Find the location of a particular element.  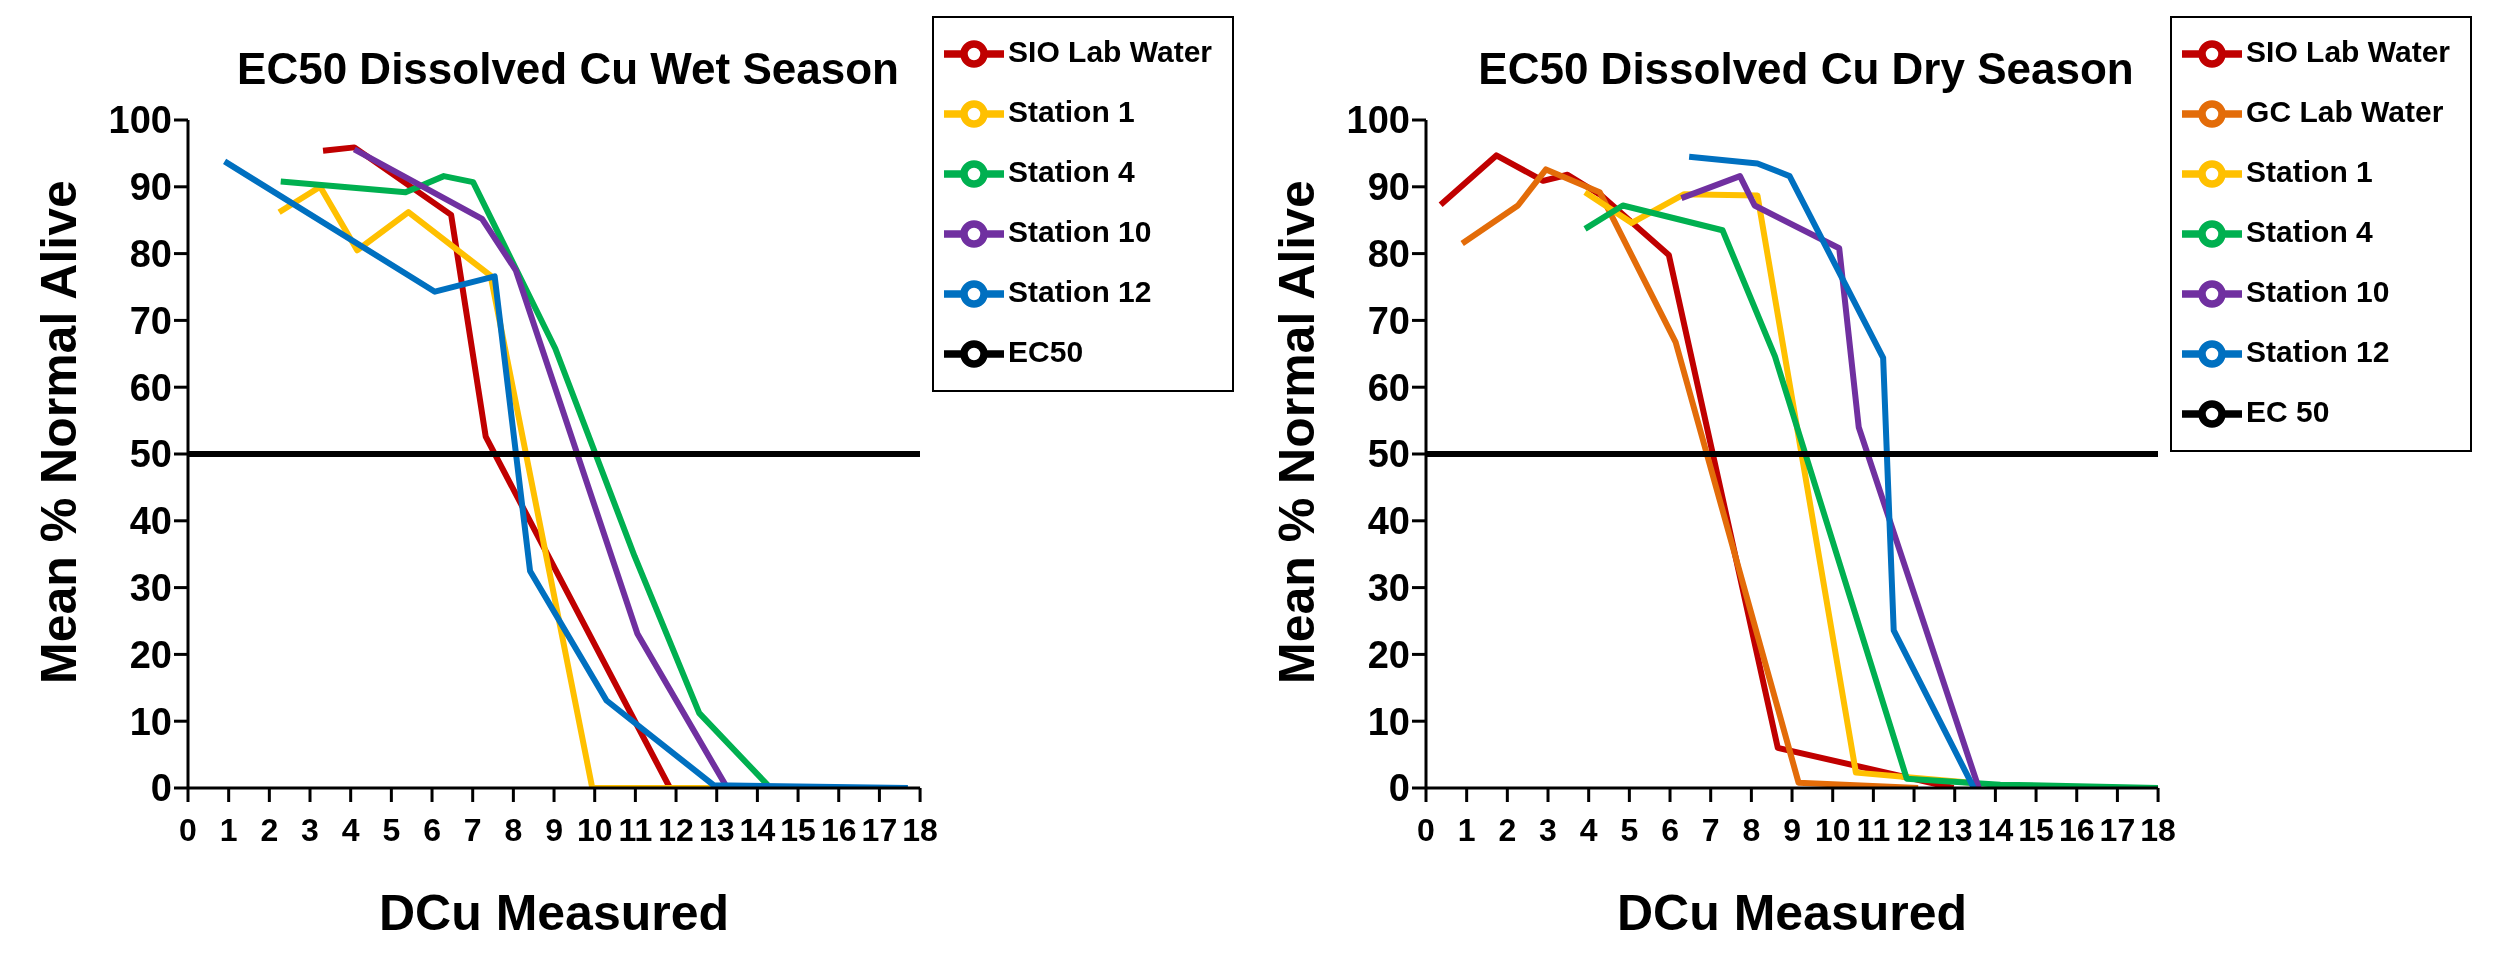

legend-label: EC 50 is located at coordinates (2288, 411).